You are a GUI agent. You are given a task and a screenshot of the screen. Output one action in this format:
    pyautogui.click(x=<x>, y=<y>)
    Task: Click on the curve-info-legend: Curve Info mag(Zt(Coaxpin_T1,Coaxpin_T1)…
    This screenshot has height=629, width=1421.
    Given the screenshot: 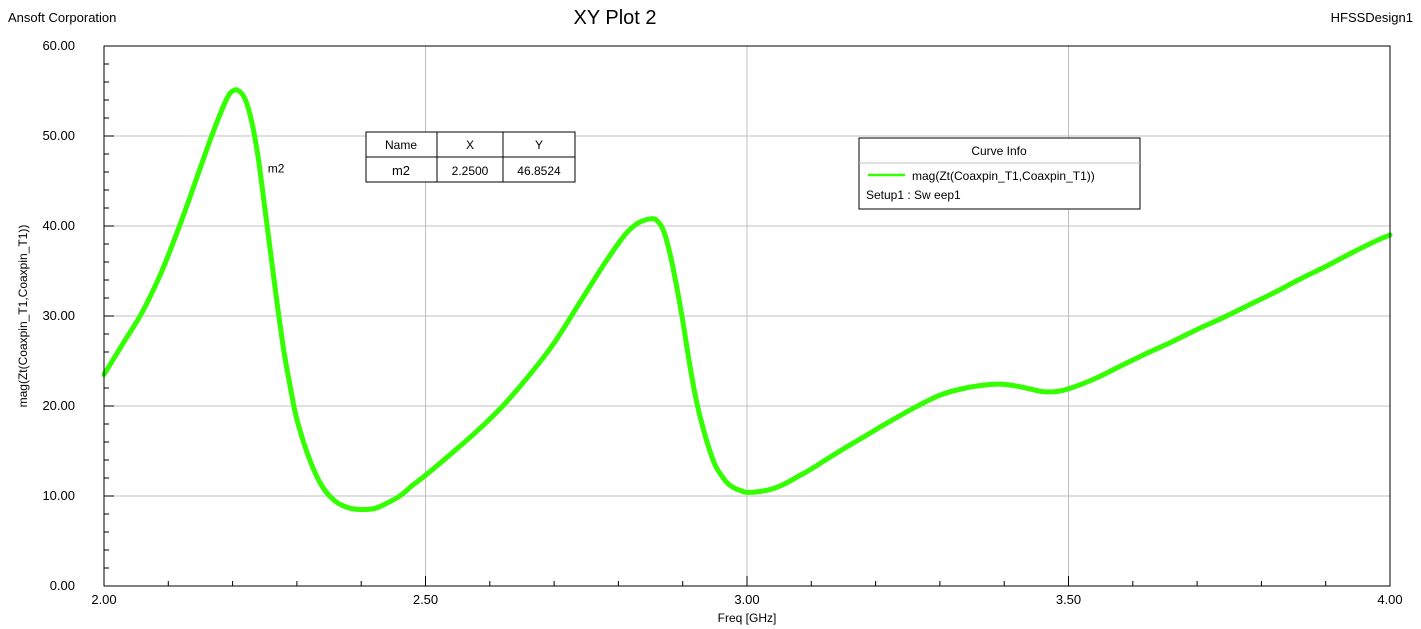 What is the action you would take?
    pyautogui.click(x=999, y=173)
    